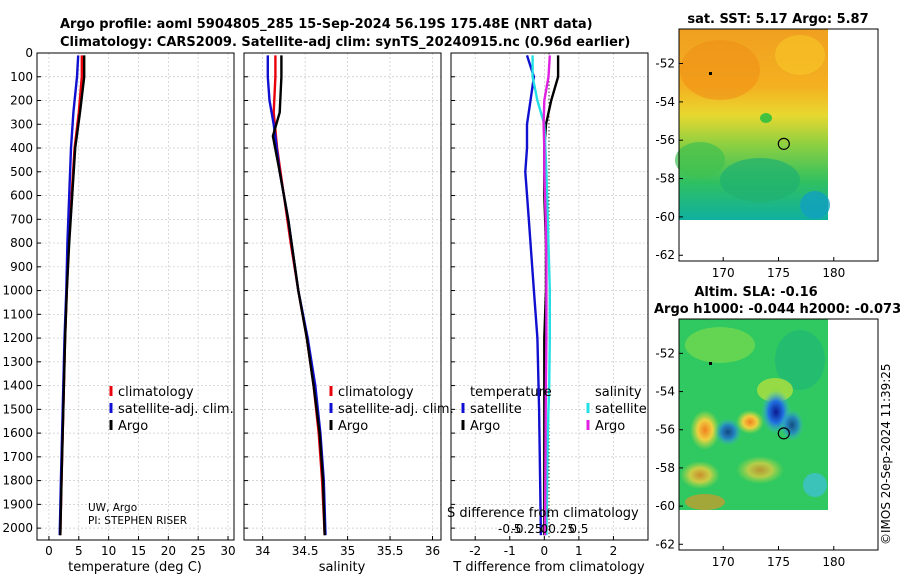  Describe the element at coordinates (17, 409) in the screenshot. I see `y-tick-label: 1500` at that location.